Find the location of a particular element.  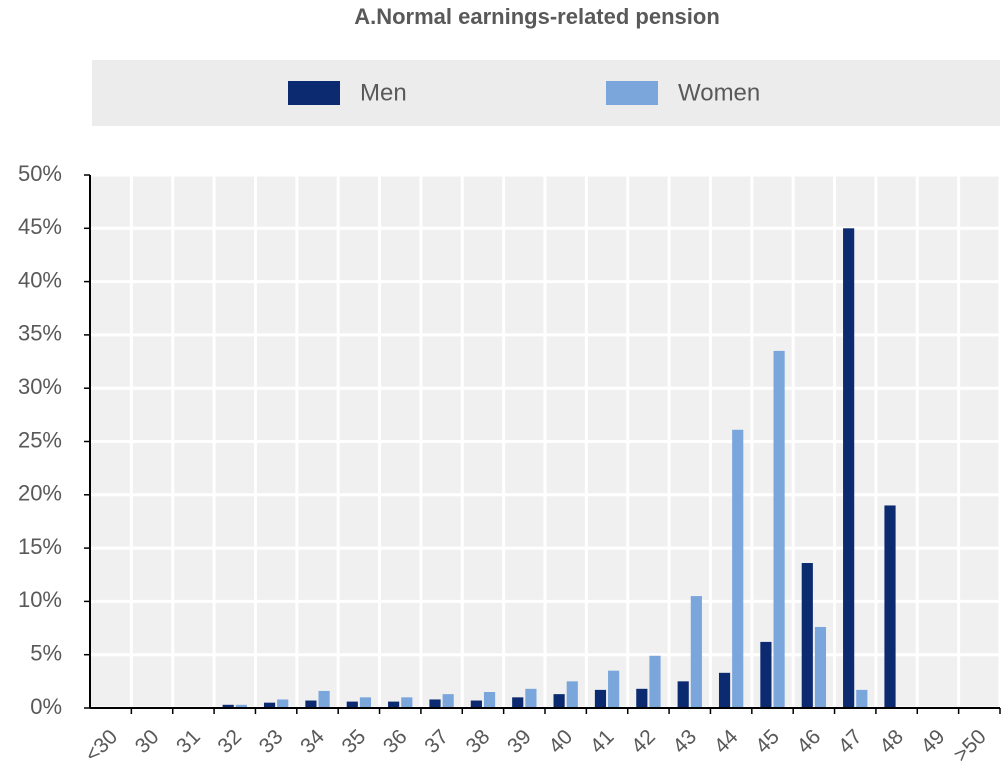

x-tick-label: 33 is located at coordinates (271, 741).